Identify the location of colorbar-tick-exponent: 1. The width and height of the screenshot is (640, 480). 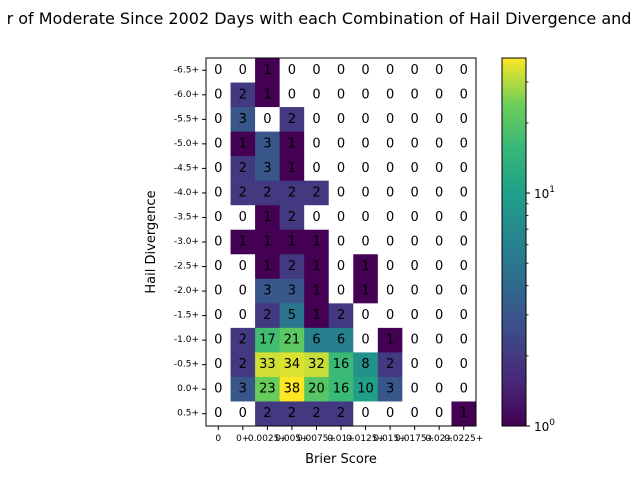
(552, 190).